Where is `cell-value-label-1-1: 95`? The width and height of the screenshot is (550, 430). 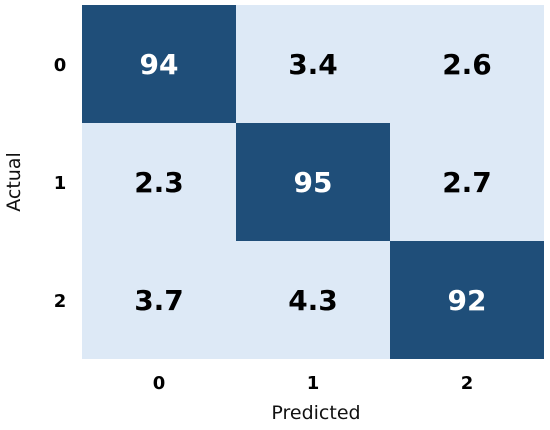 cell-value-label-1-1: 95 is located at coordinates (313, 182).